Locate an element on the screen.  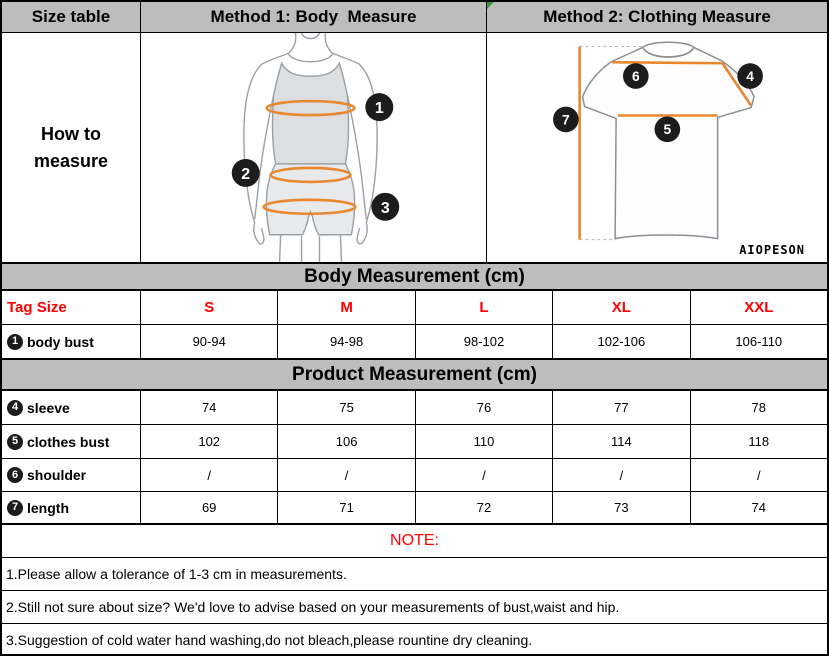
body-marker-1-icon: 1 is located at coordinates (379, 107).